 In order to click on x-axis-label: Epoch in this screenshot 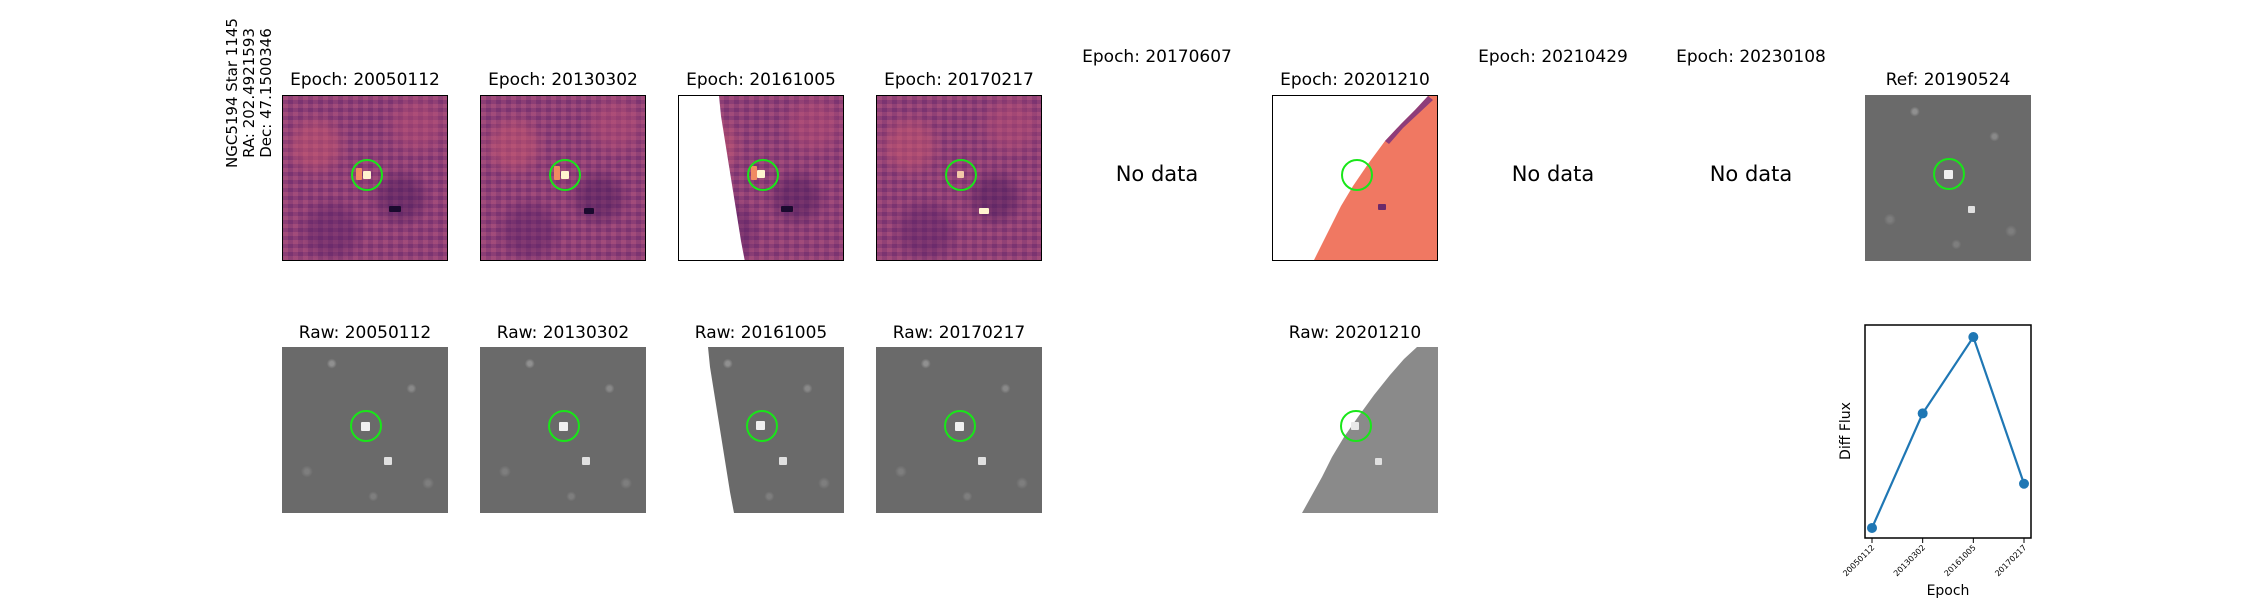, I will do `click(1948, 591)`.